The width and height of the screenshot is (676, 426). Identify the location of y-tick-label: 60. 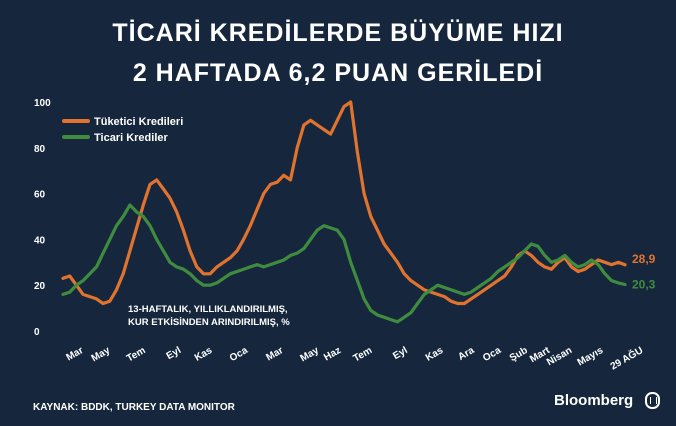
(40, 195).